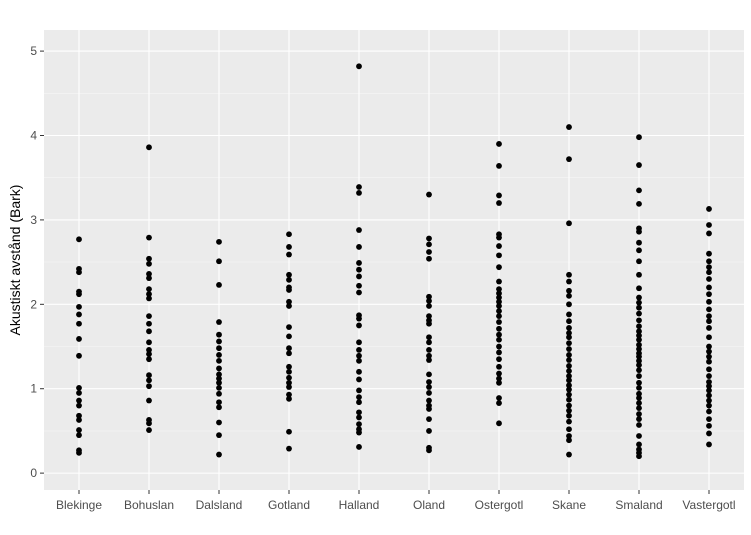  I want to click on x-tick-label: Halland, so click(359, 505).